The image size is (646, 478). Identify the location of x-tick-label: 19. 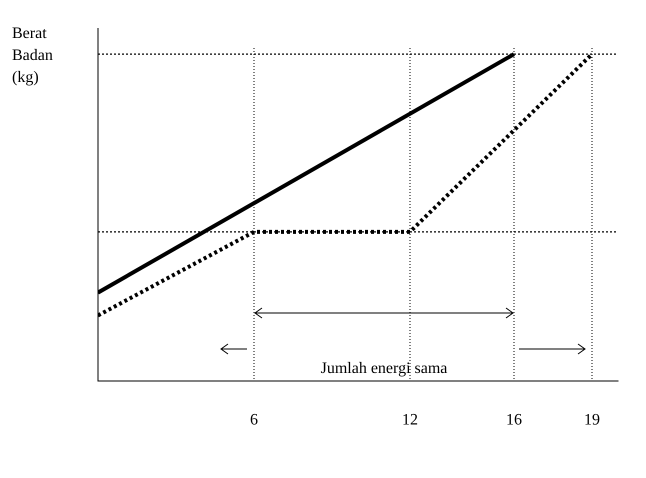
(592, 420).